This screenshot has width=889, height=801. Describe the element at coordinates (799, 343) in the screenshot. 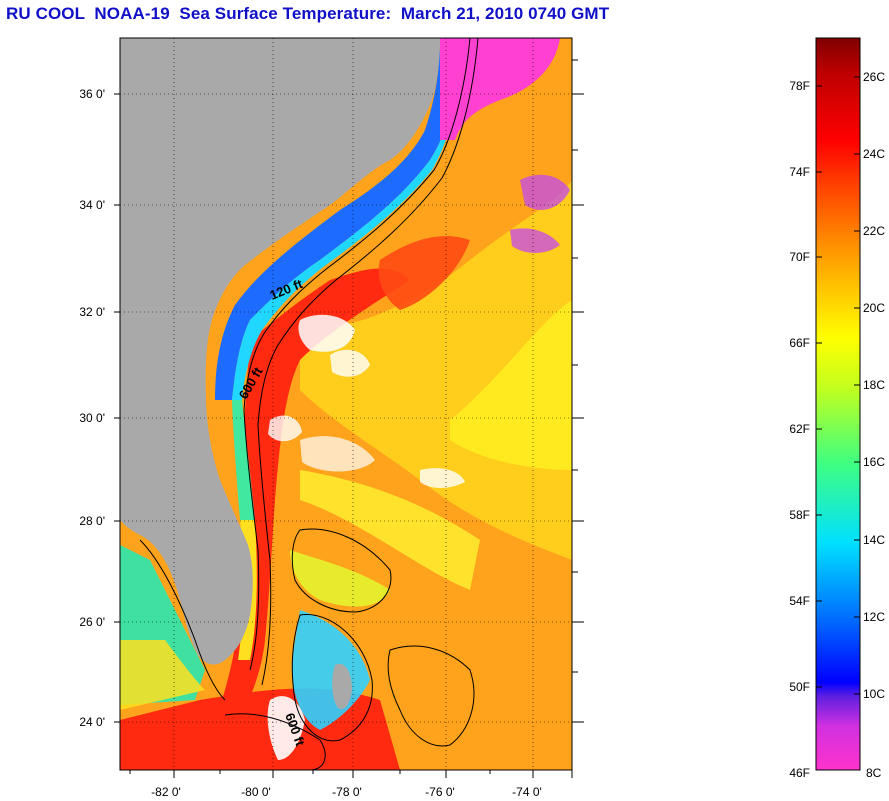

I see `colorbar-f-label: 66F` at that location.